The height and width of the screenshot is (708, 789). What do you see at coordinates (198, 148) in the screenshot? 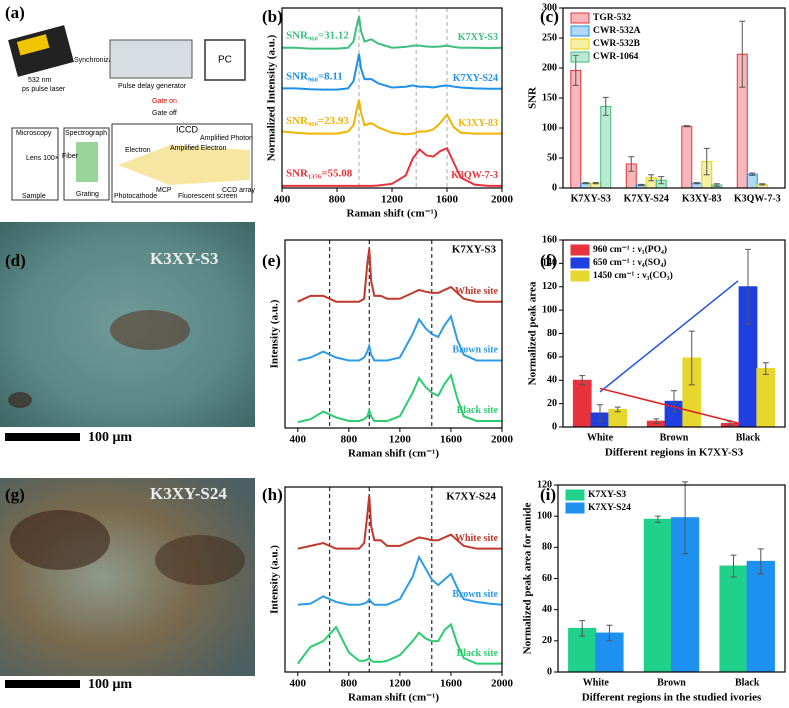
I see `label: Amplified Electron` at bounding box center [198, 148].